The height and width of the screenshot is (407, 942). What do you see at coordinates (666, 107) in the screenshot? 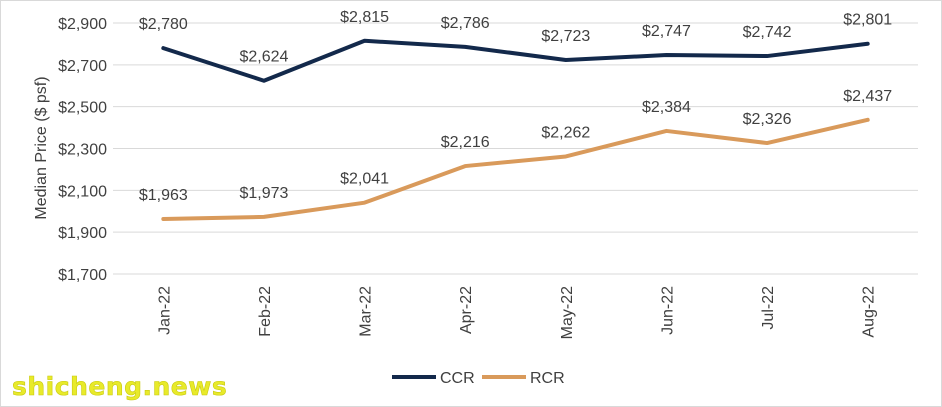
I see `data-label-rcr: $2,384` at bounding box center [666, 107].